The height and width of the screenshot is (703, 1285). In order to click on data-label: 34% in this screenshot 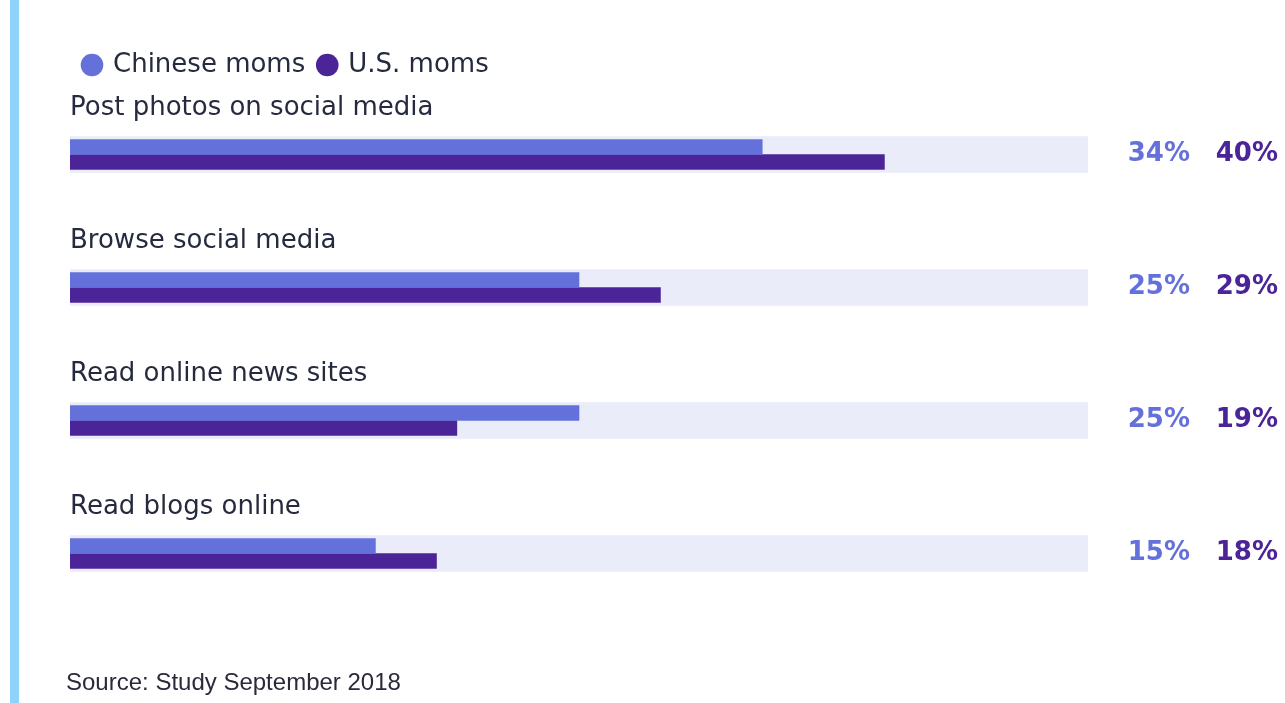, I will do `click(1158, 152)`.